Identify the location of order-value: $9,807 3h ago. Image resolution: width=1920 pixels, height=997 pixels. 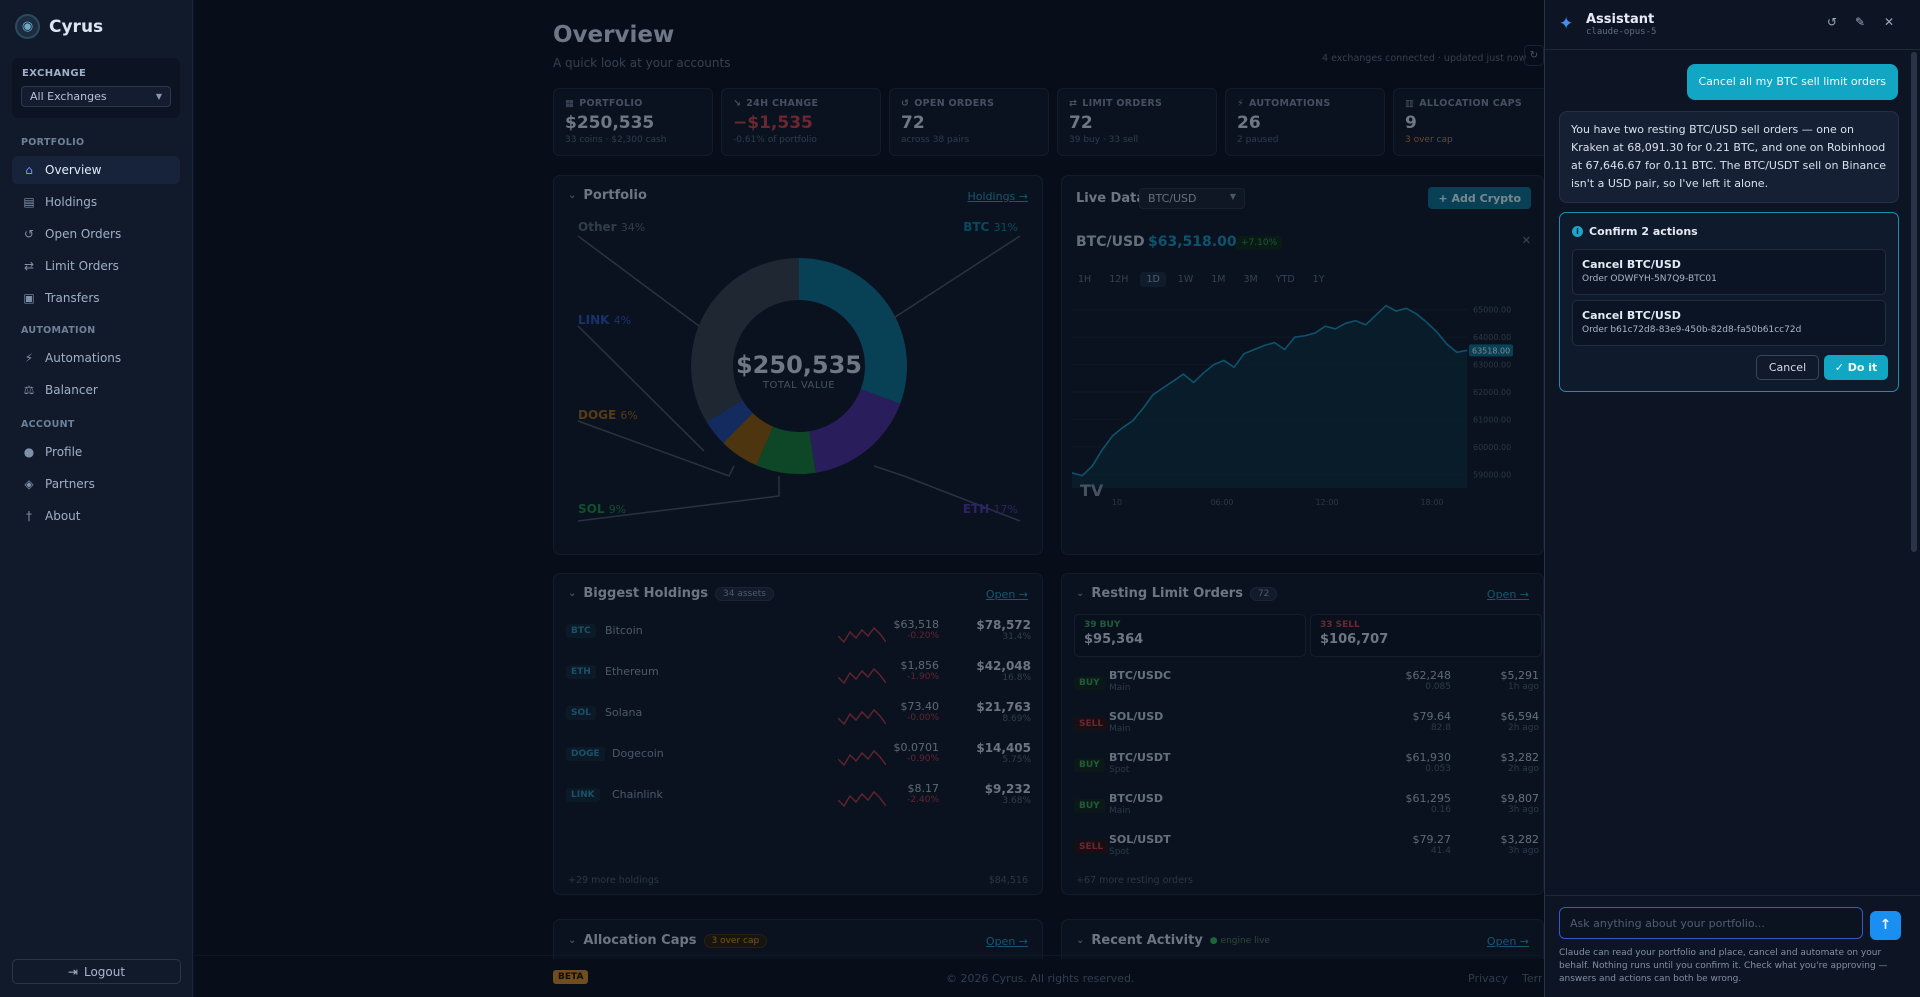
(1520, 803).